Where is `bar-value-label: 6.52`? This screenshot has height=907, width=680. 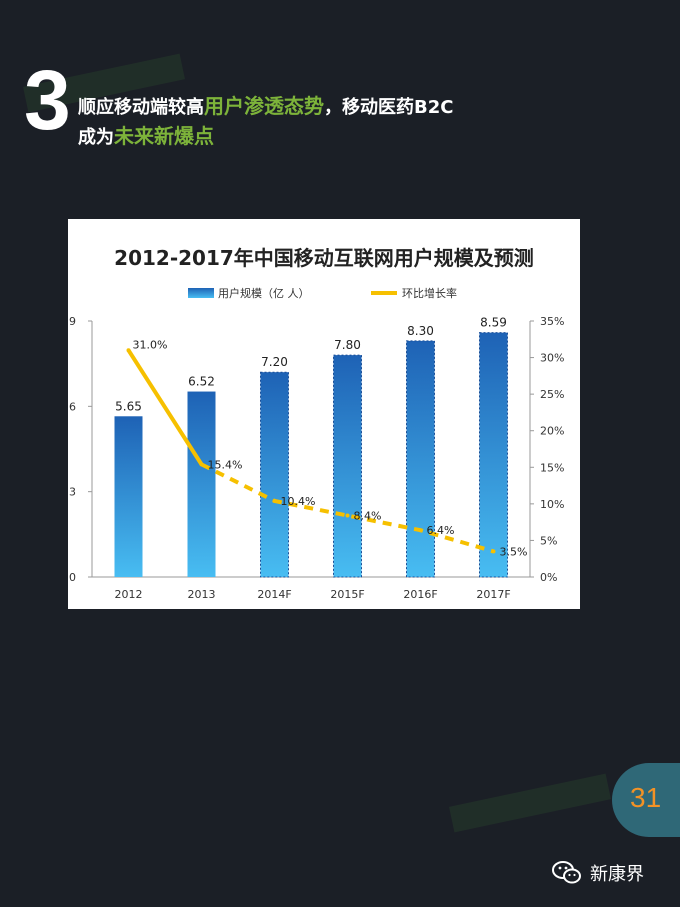
bar-value-label: 6.52 is located at coordinates (201, 382).